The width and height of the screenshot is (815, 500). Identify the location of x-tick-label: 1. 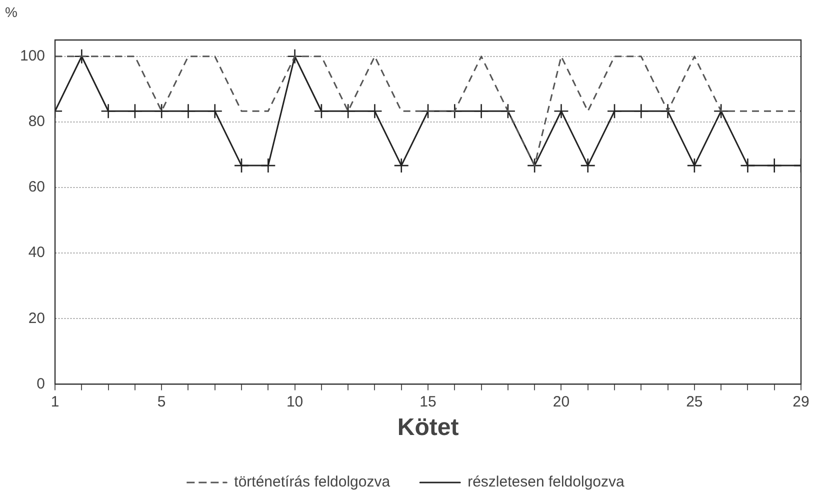
(55, 401).